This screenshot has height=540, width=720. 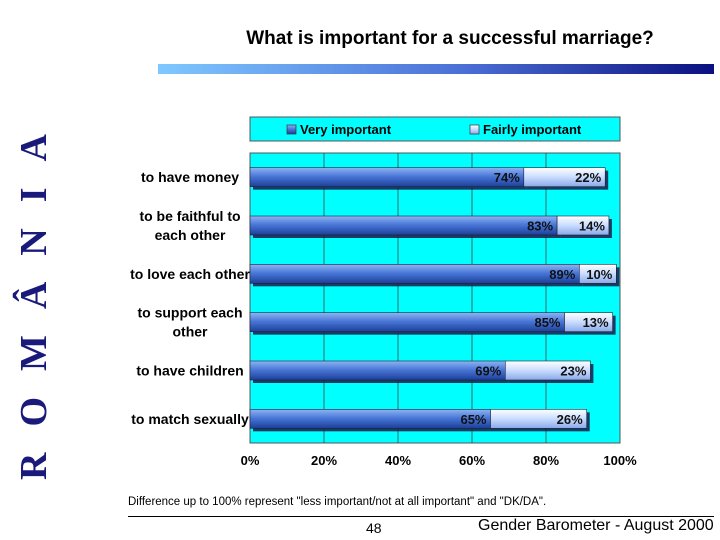 I want to click on category-label: to have children, so click(x=189, y=371).